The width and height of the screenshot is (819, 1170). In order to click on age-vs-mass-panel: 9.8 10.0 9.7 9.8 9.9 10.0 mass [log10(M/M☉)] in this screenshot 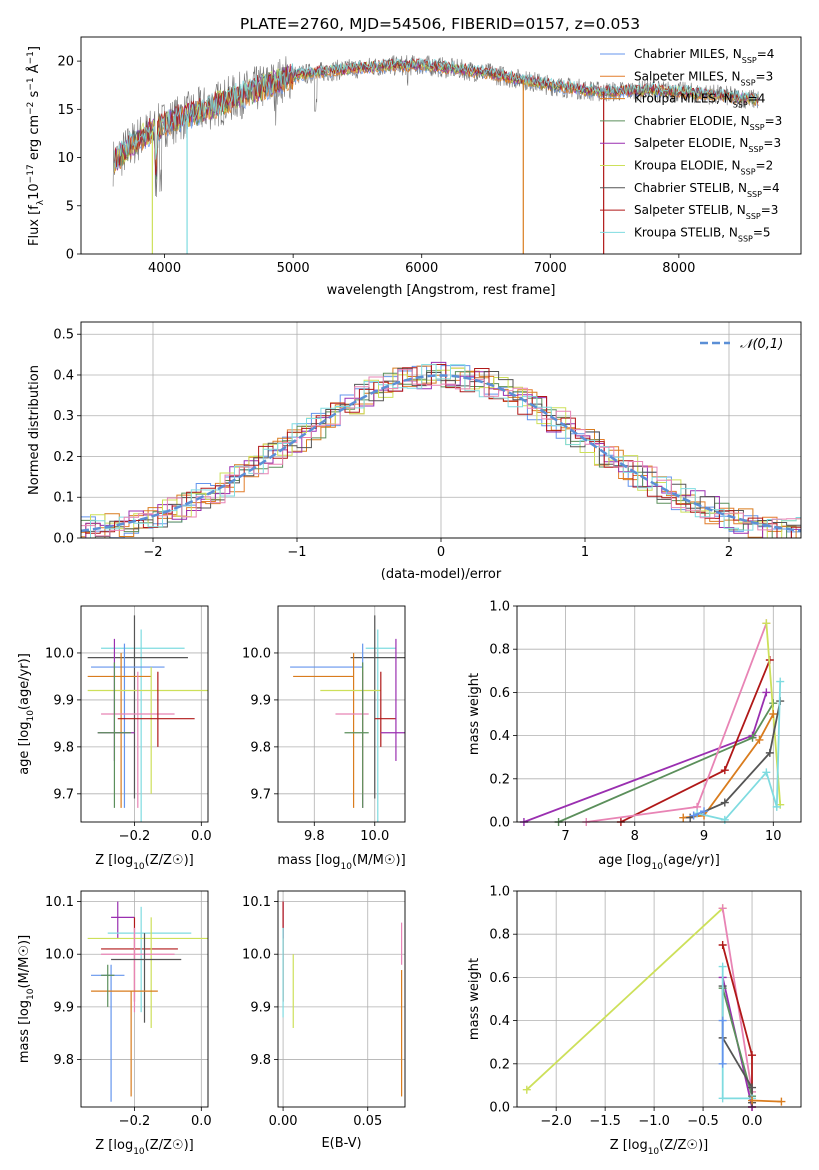, I will do `click(324, 738)`.